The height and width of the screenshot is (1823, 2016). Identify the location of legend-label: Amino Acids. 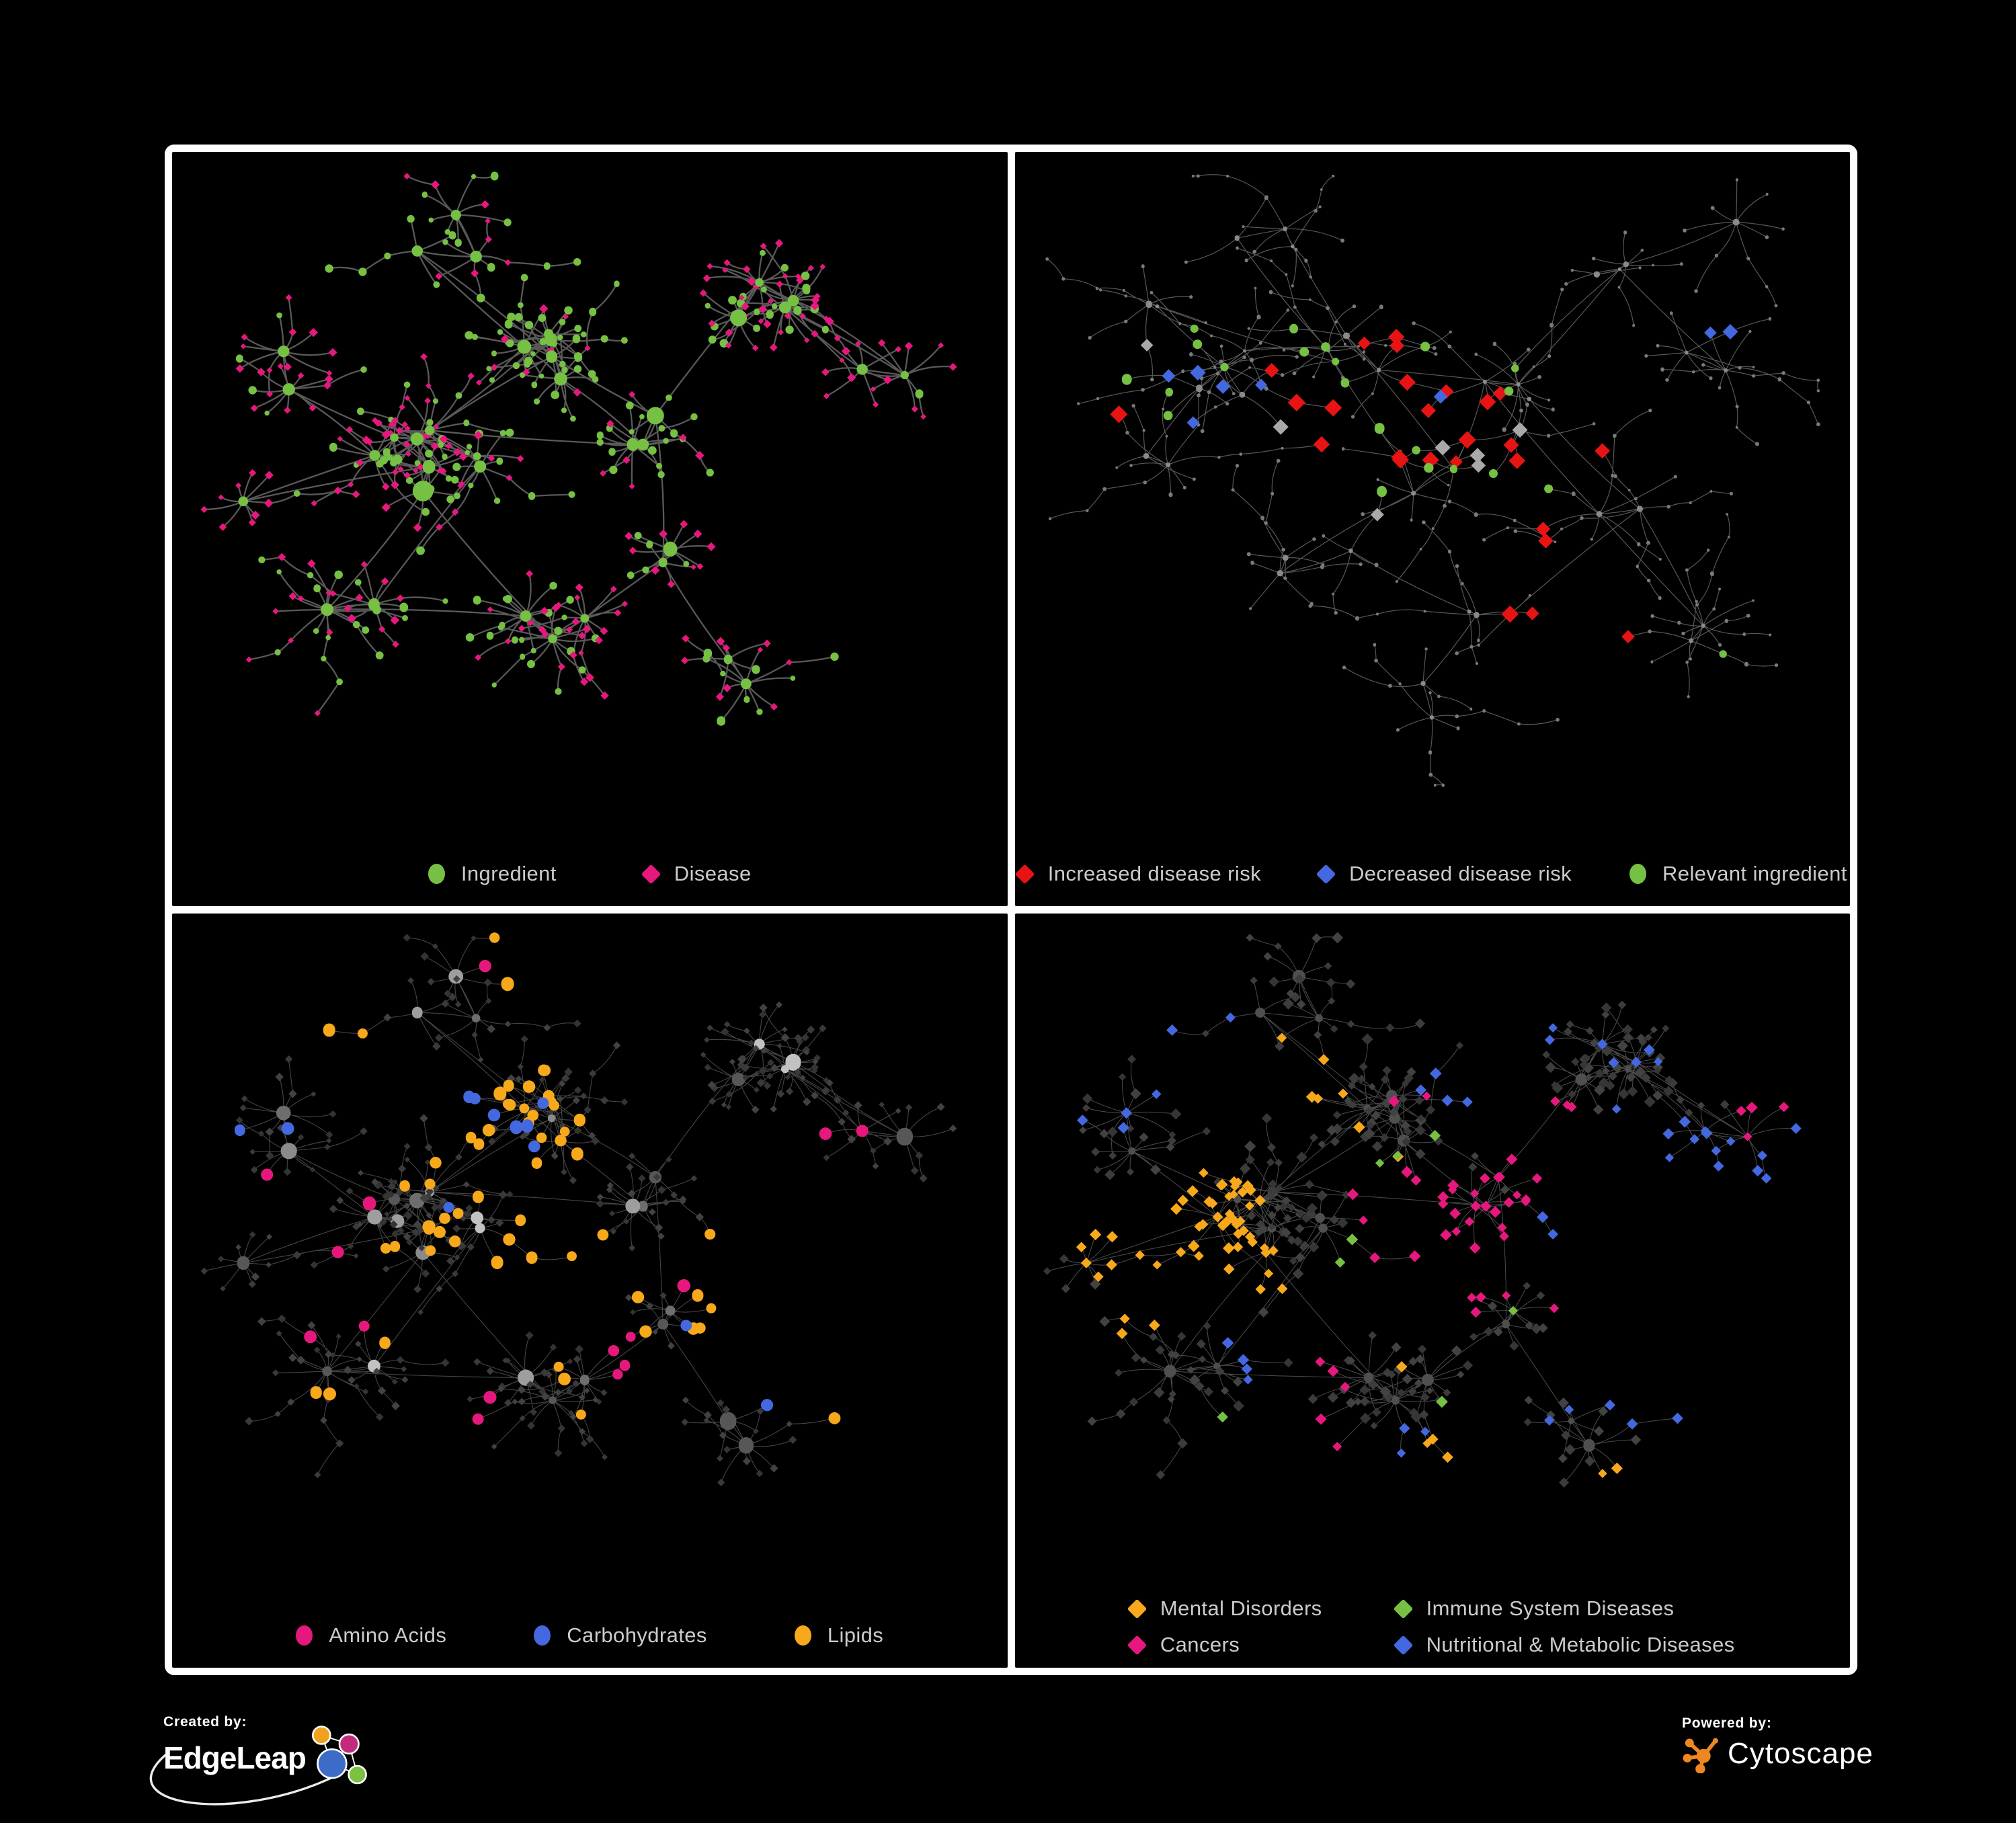
(388, 1635).